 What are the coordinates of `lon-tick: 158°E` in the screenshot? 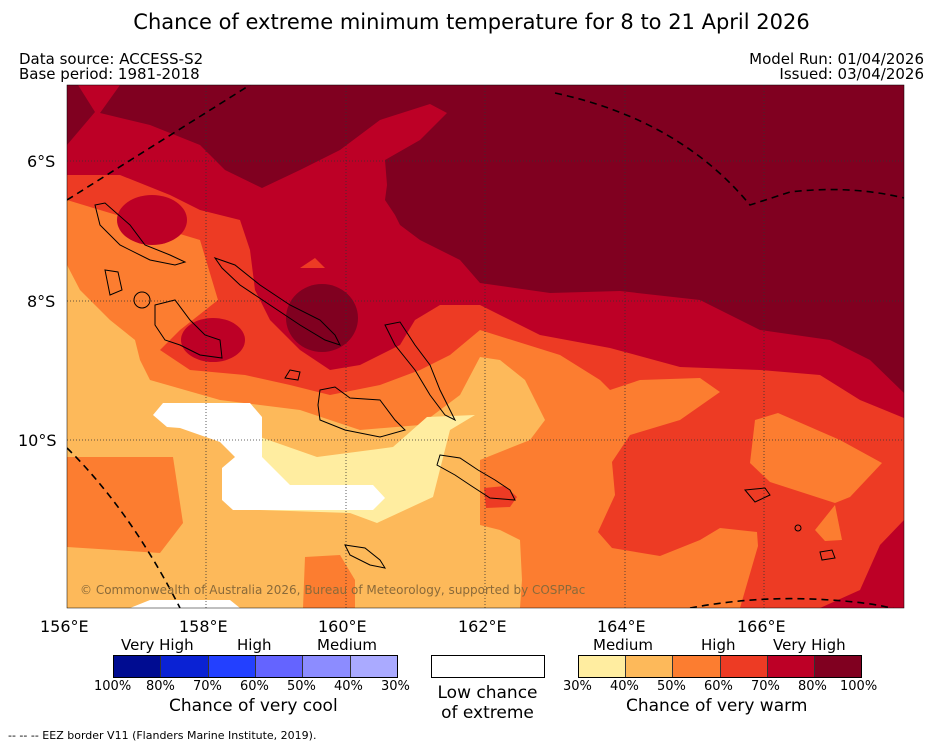 It's located at (203, 626).